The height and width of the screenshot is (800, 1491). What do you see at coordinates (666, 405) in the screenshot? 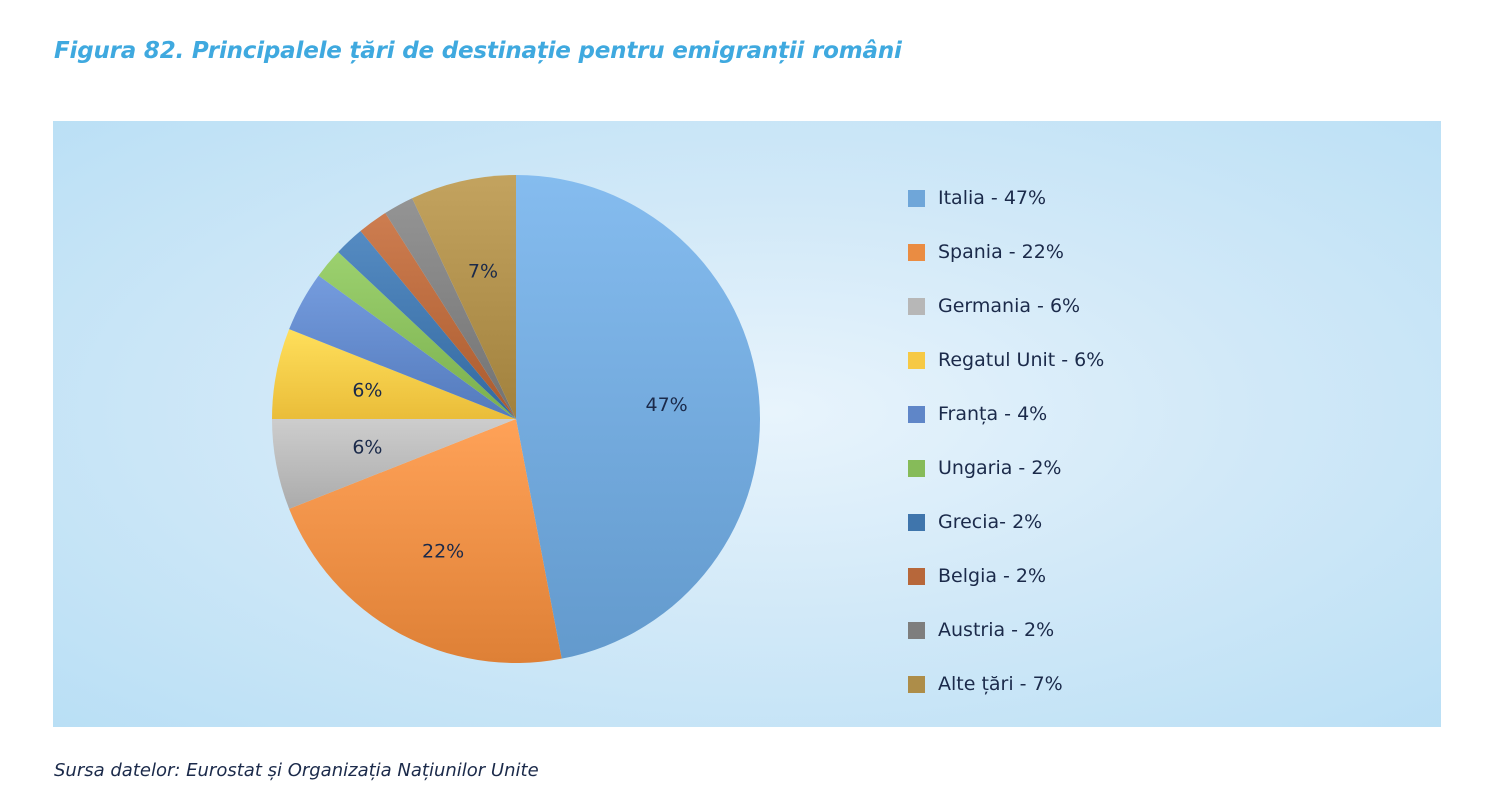
I see `pie-data-label: 47%` at bounding box center [666, 405].